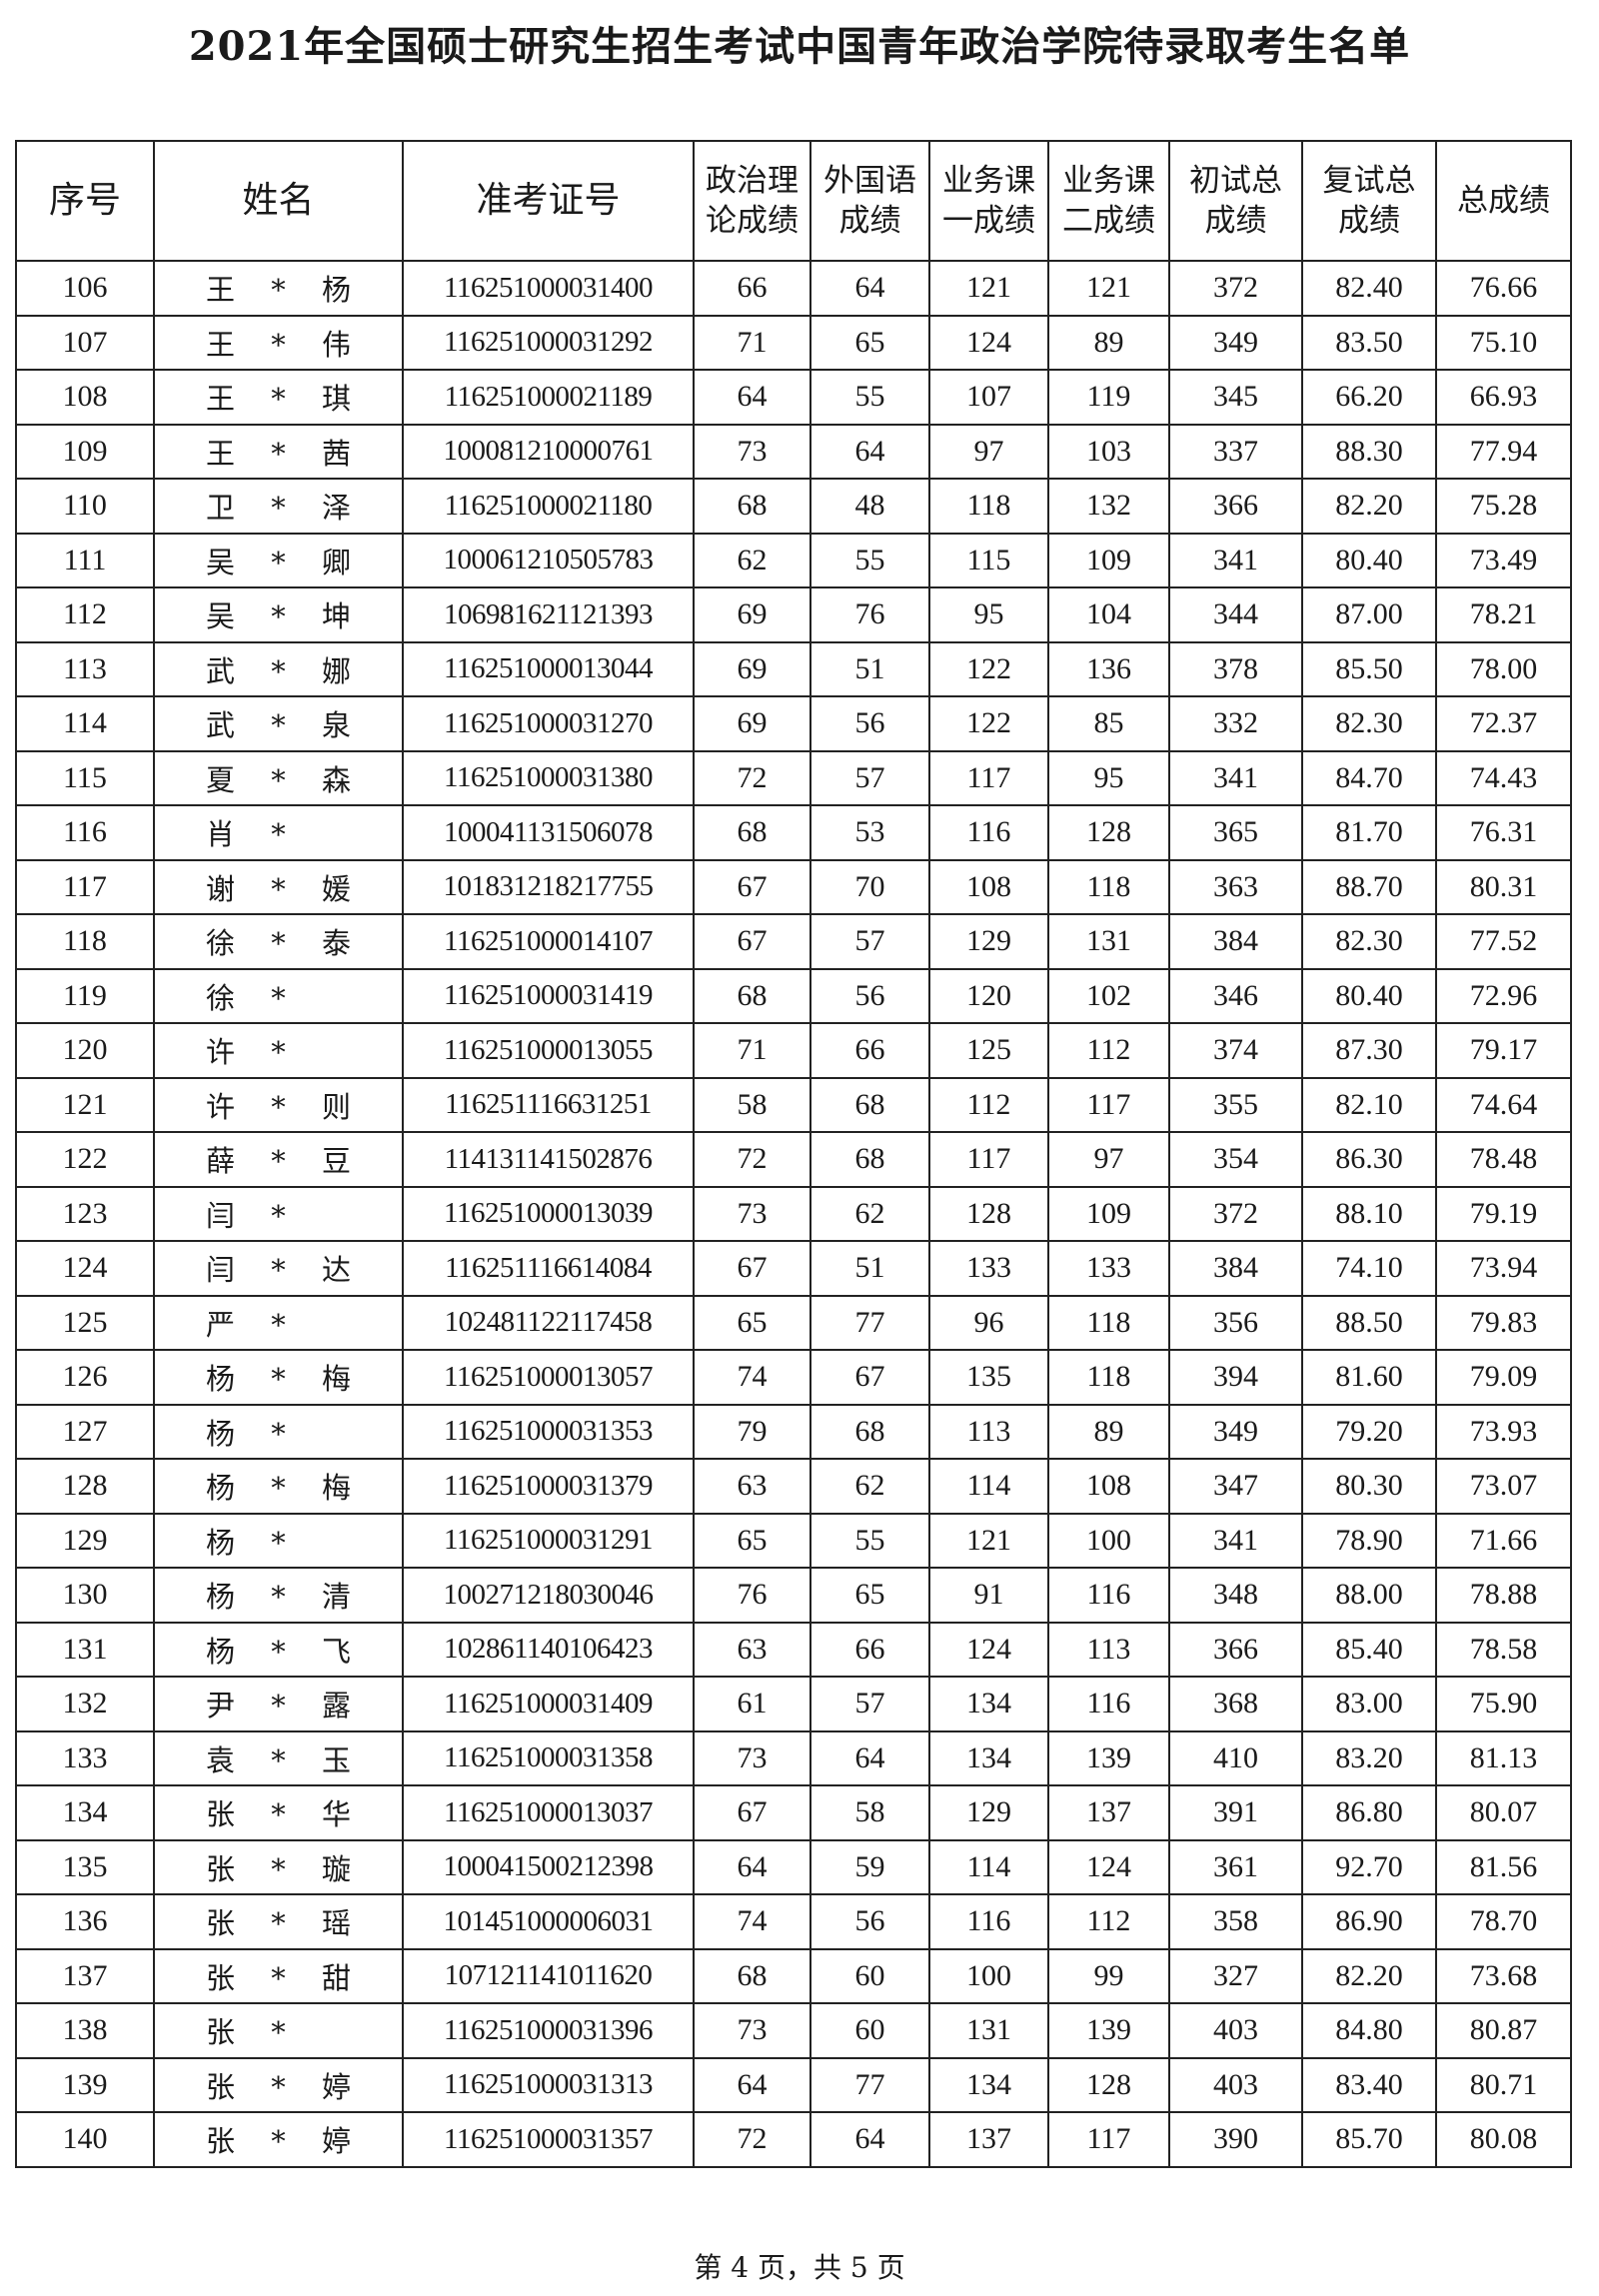 This screenshot has width=1599, height=2296. What do you see at coordinates (548, 1921) in the screenshot?
I see `cell-exam-id: 101451000006031` at bounding box center [548, 1921].